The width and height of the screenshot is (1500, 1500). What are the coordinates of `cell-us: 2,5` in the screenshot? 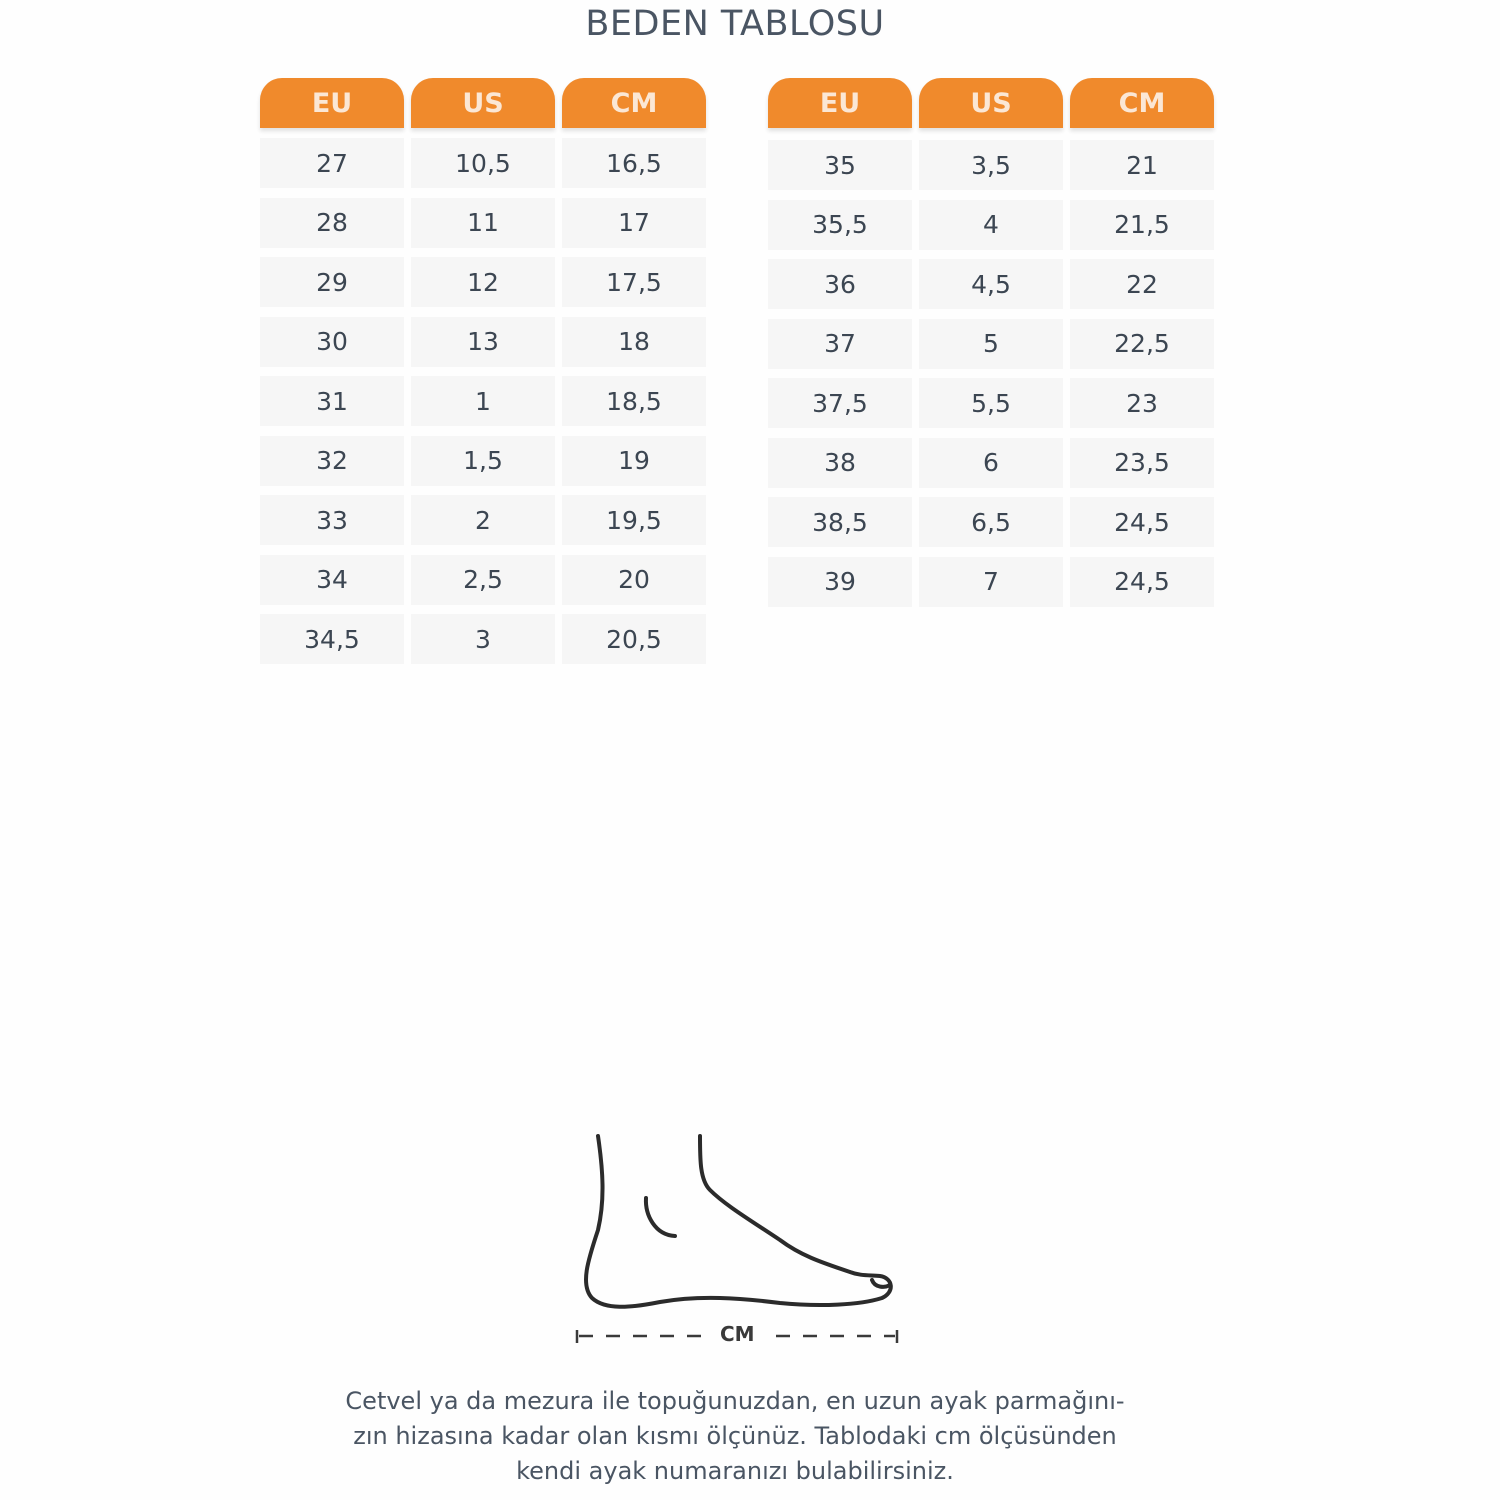 It's located at (483, 579).